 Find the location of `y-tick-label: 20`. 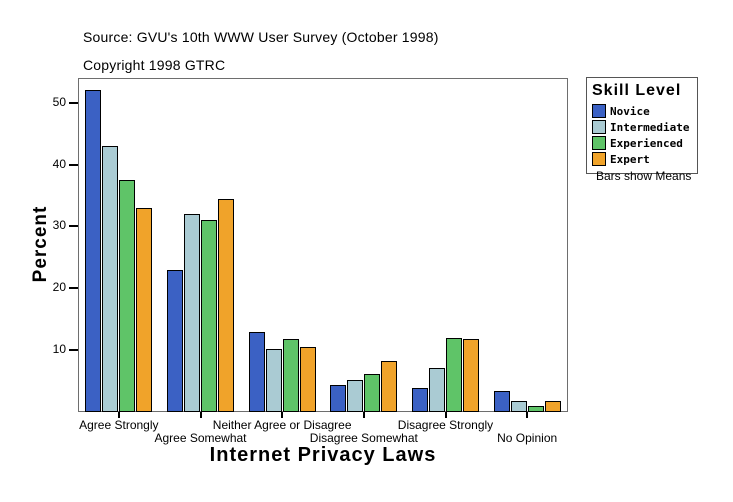

y-tick-label: 20 is located at coordinates (59, 287).